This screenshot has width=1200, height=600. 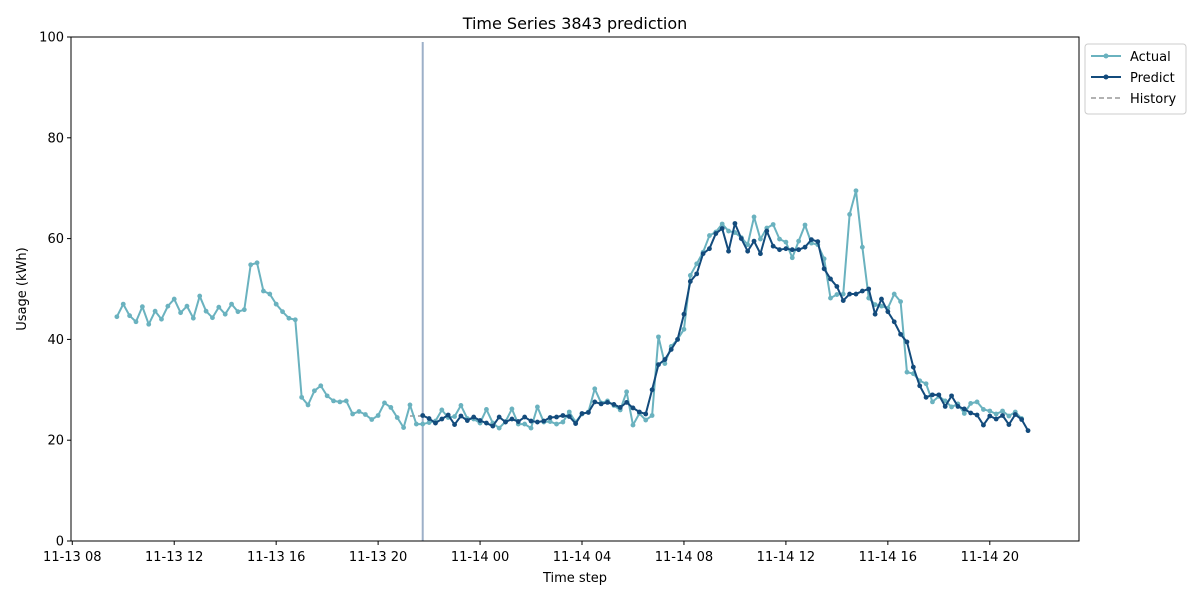 What do you see at coordinates (888, 557) in the screenshot?
I see `x-tick-label-8: 11-14 16` at bounding box center [888, 557].